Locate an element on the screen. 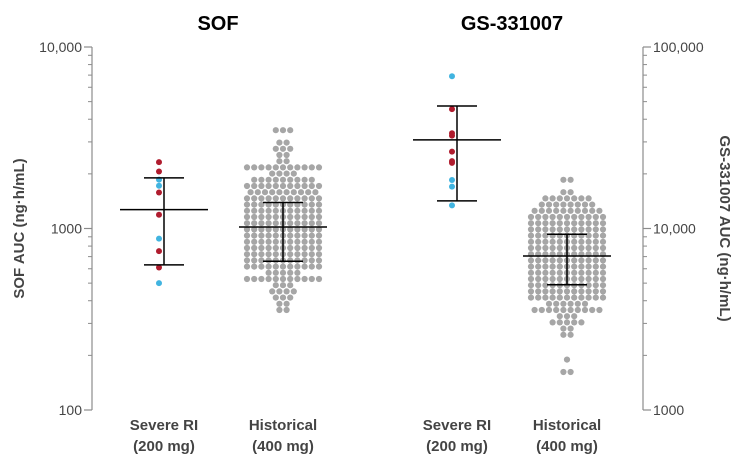 The height and width of the screenshot is (465, 731). group-label-1: Historical is located at coordinates (283, 425).